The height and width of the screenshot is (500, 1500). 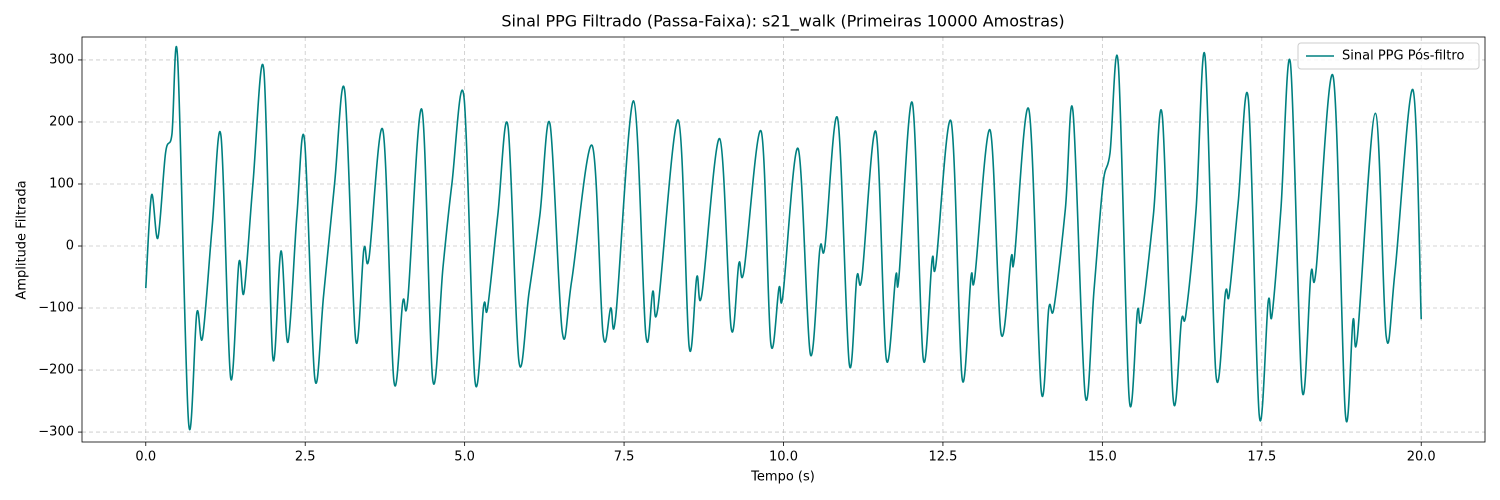 I want to click on x-tick-label: 10.0, so click(x=783, y=457).